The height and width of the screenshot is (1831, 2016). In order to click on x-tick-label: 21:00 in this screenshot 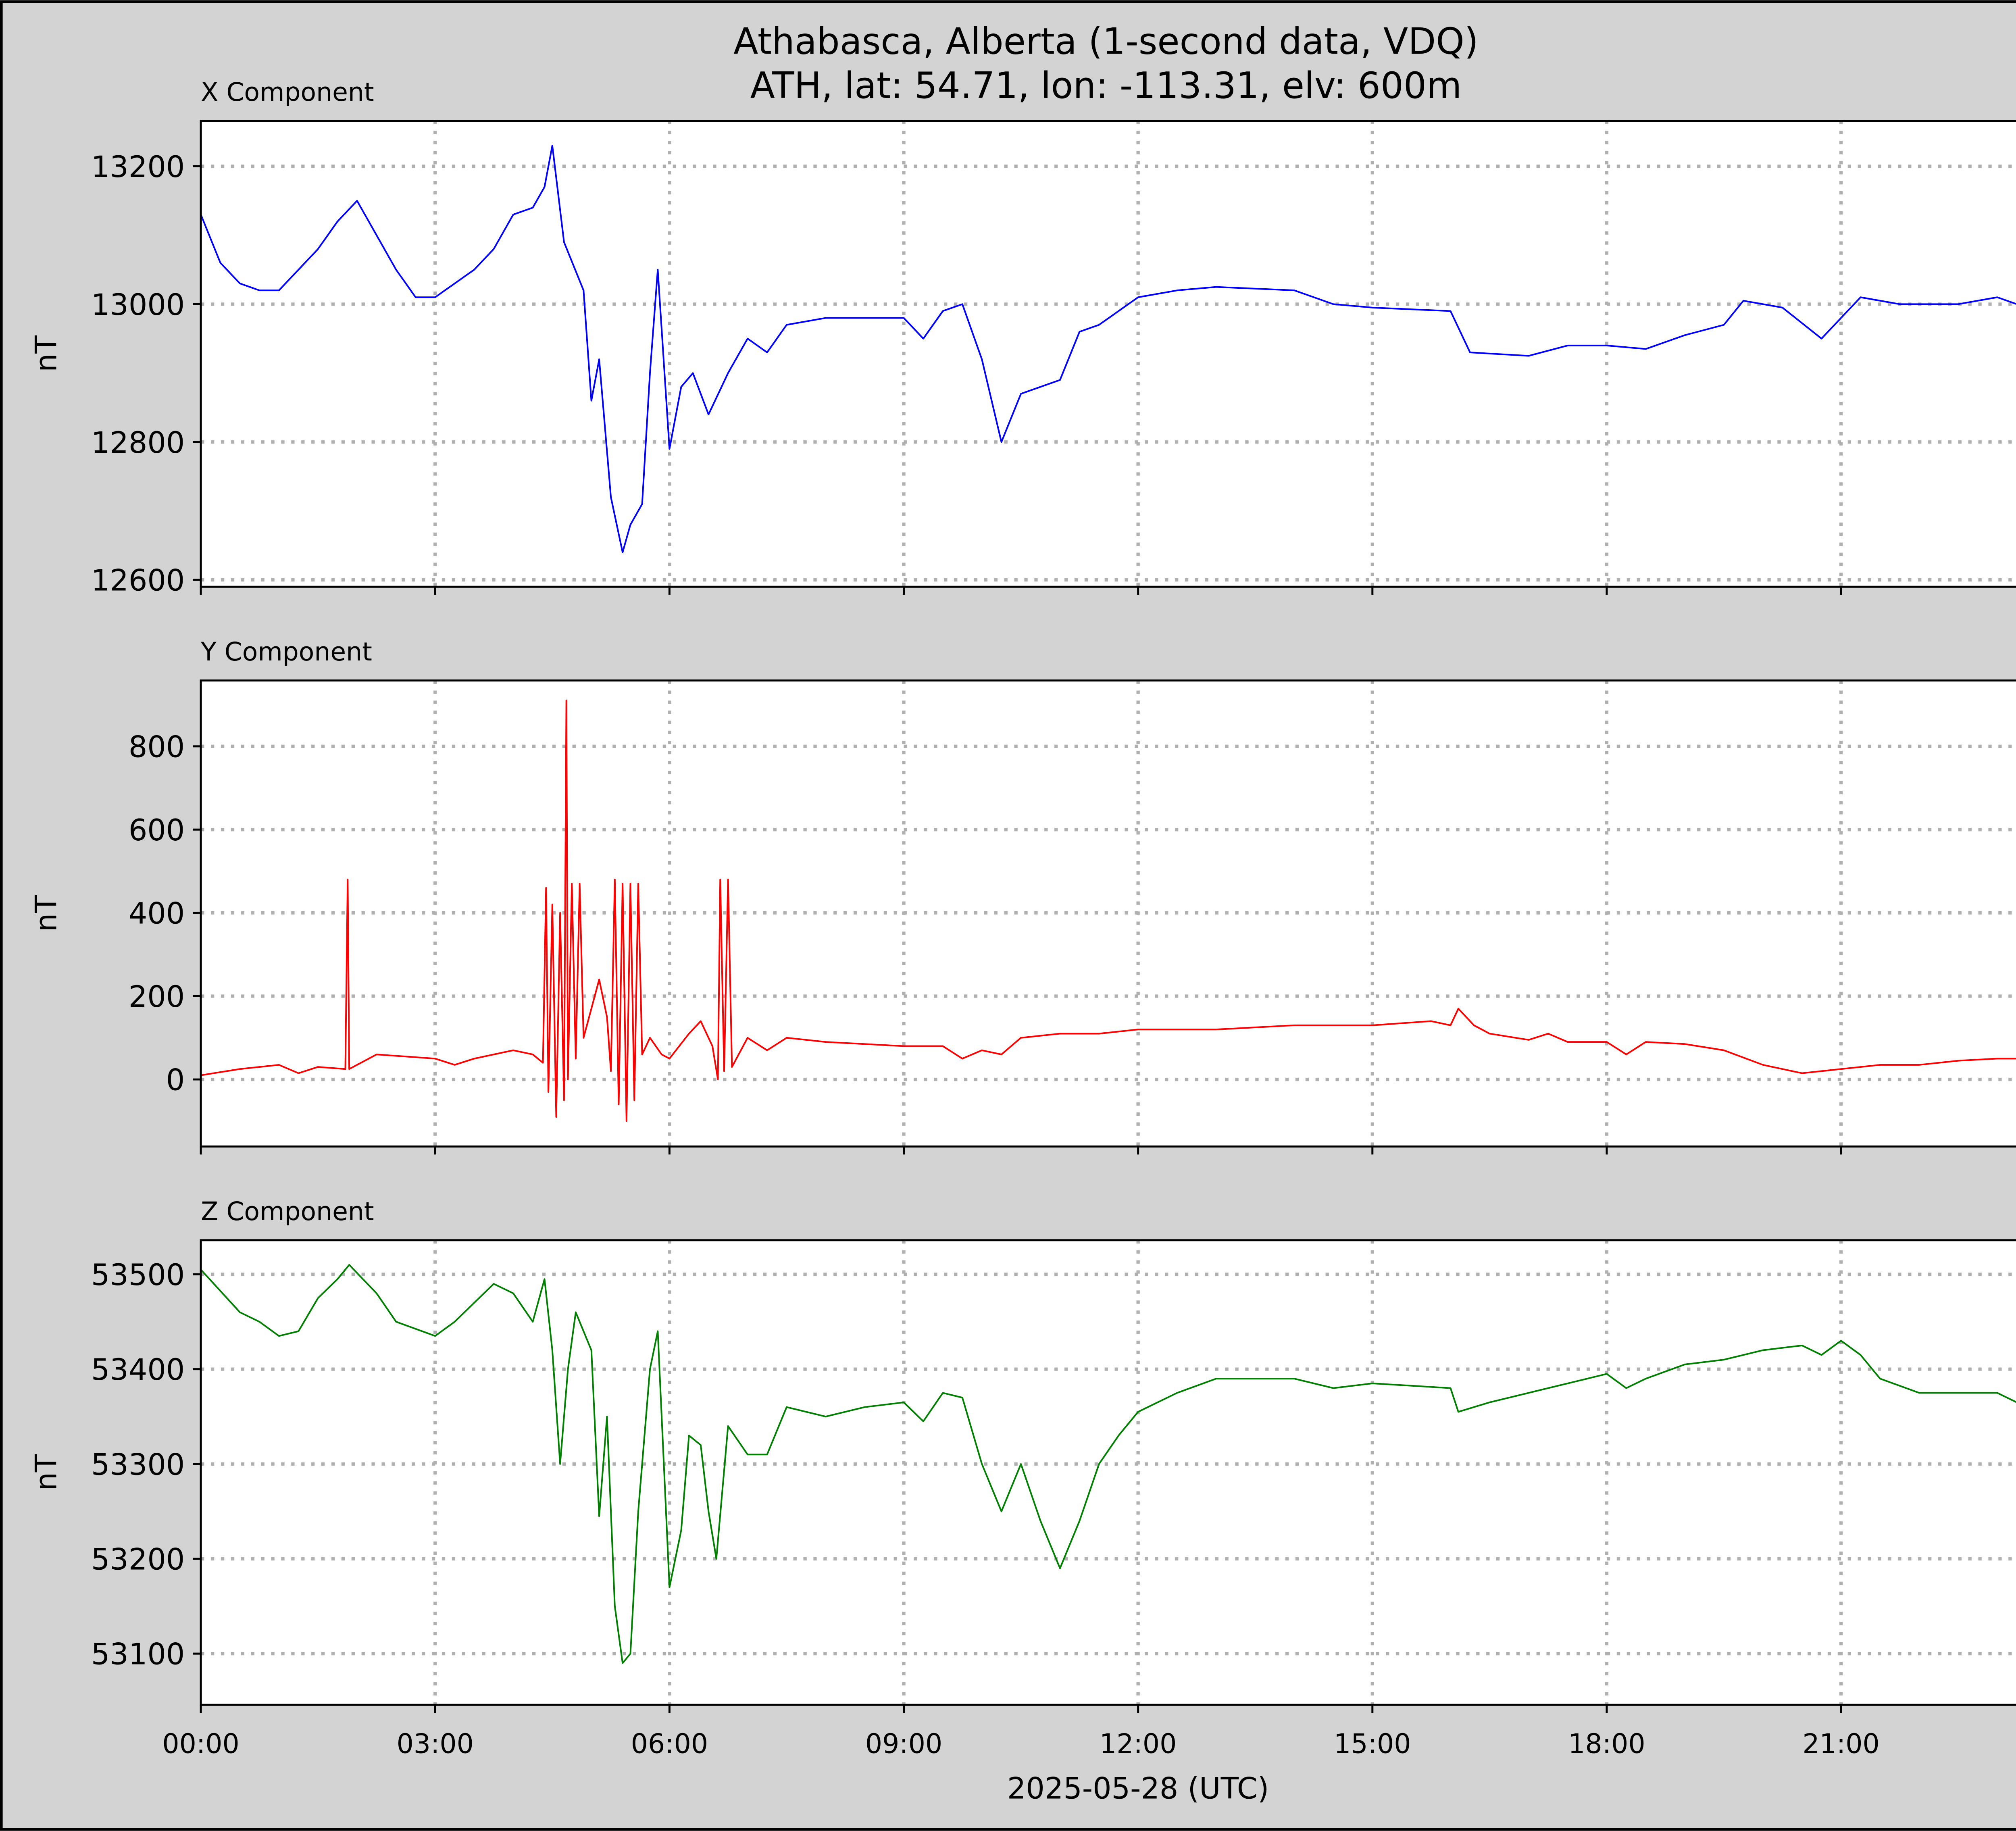, I will do `click(1841, 1744)`.